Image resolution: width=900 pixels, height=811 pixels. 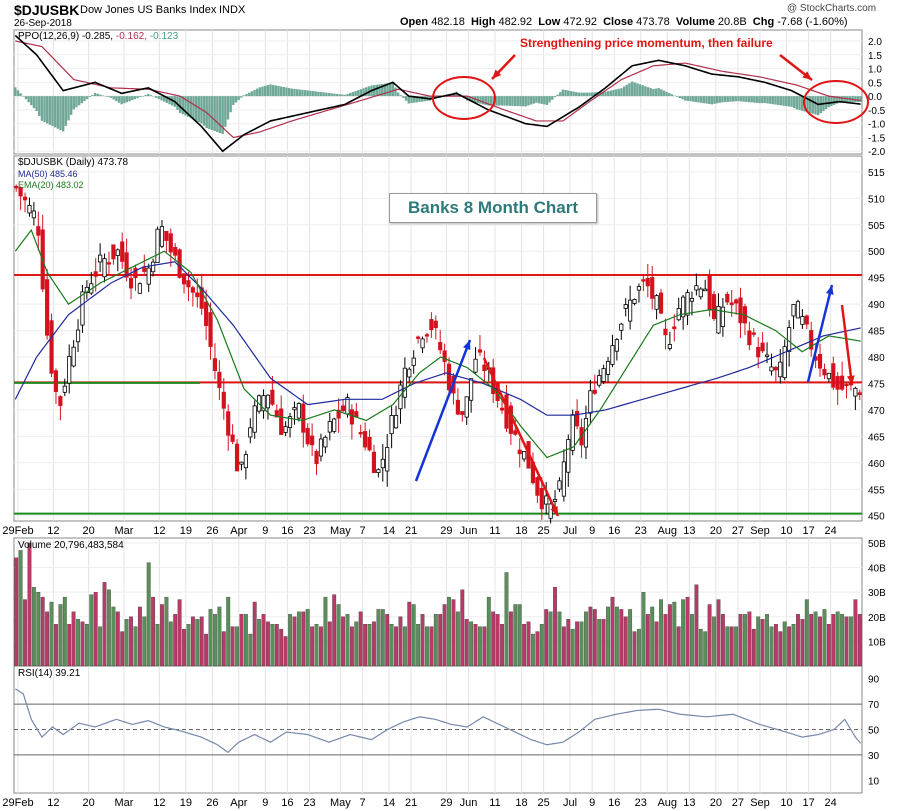 What do you see at coordinates (437, 93) in the screenshot?
I see `ppo-line` at bounding box center [437, 93].